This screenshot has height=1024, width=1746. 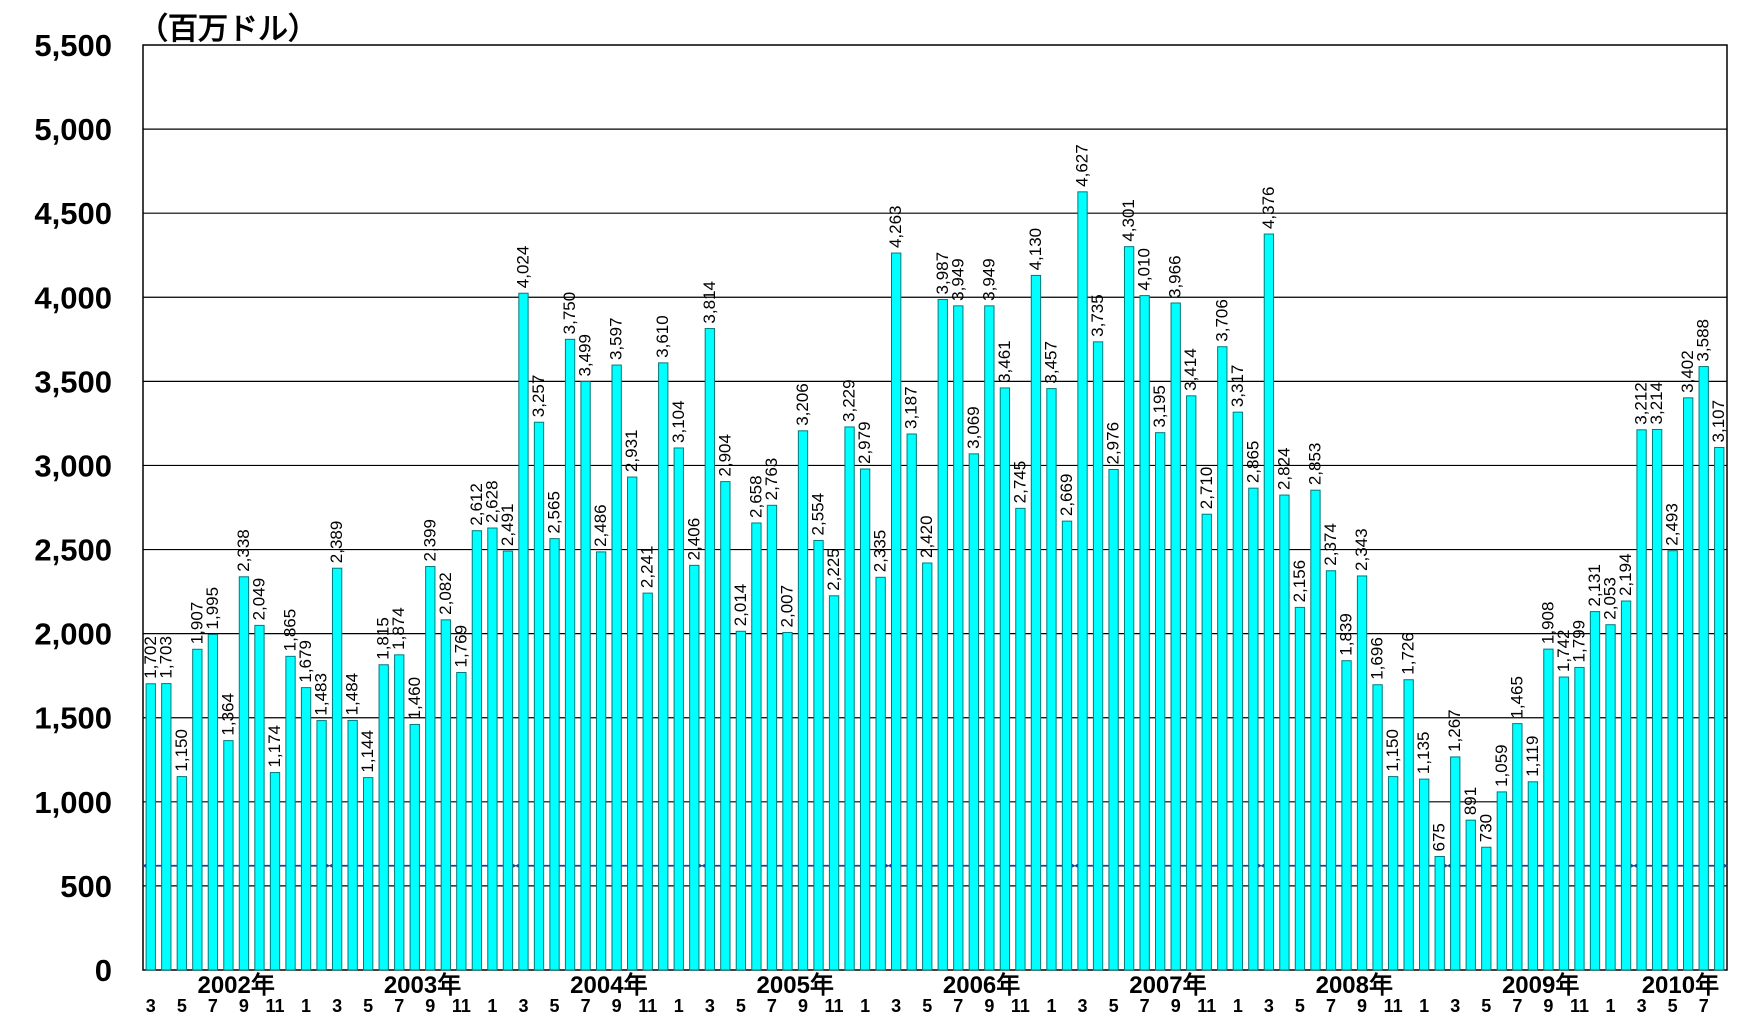 What do you see at coordinates (1004, 361) in the screenshot?
I see `data-label: 3,461` at bounding box center [1004, 361].